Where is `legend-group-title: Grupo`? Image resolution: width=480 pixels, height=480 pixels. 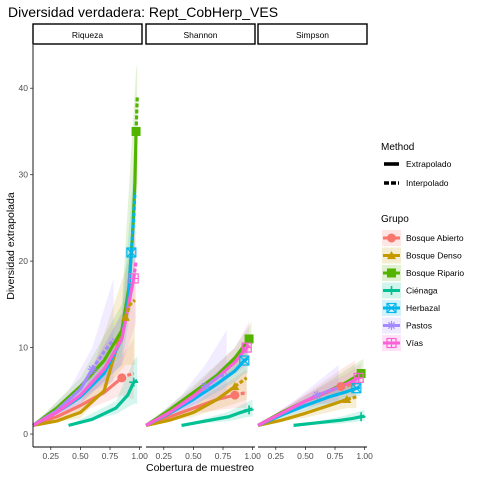 legend-group-title: Grupo is located at coordinates (395, 219).